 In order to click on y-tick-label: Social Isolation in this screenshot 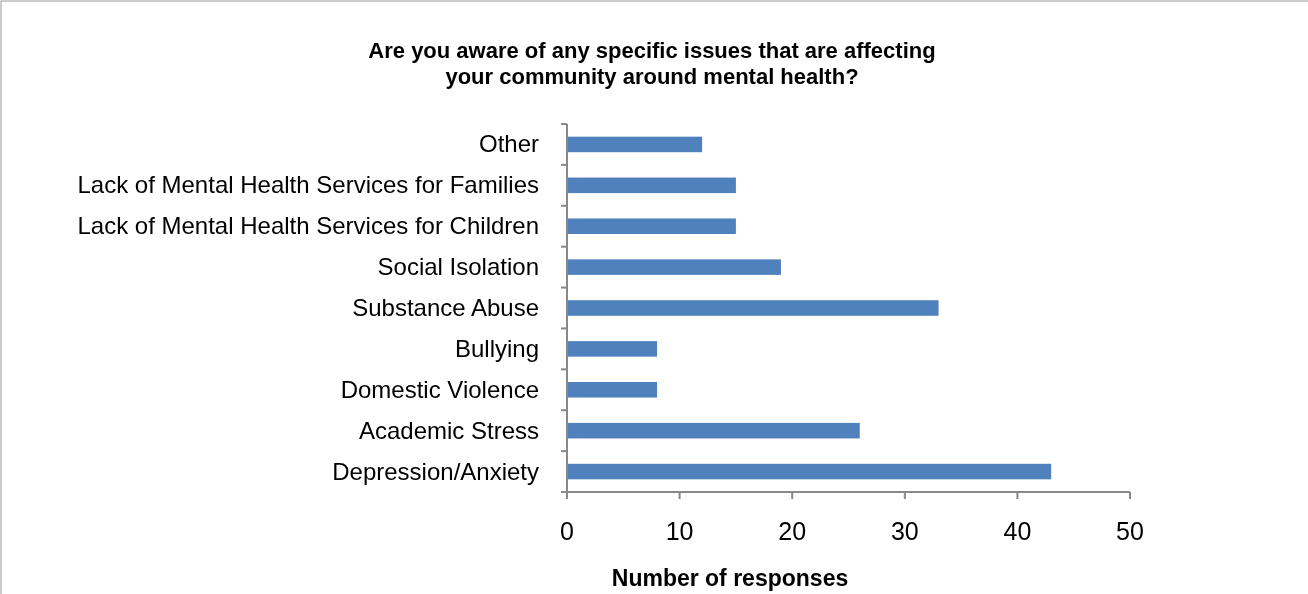, I will do `click(458, 267)`.